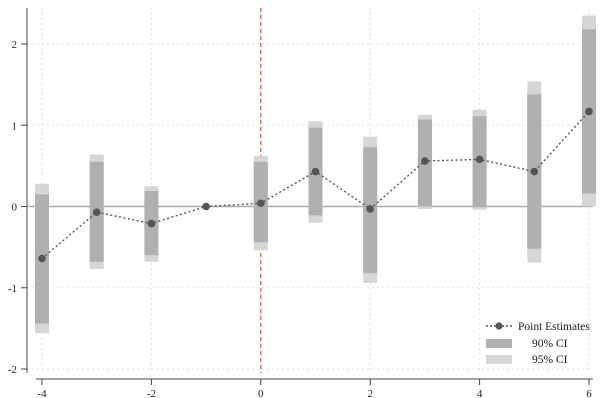 The image size is (601, 398). I want to click on legend-label-ci90: 90% CI, so click(550, 344).